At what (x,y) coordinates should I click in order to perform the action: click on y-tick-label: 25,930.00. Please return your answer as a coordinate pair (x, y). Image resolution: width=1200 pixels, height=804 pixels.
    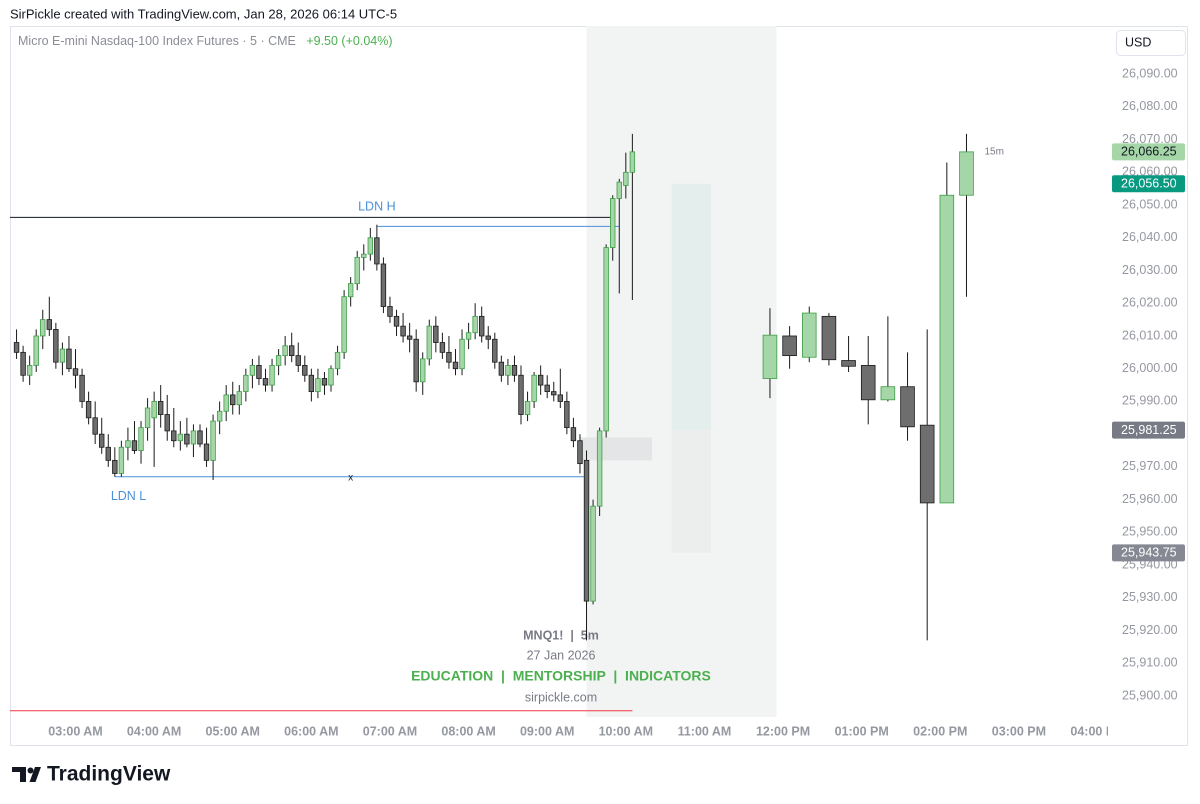
    Looking at the image, I should click on (1150, 597).